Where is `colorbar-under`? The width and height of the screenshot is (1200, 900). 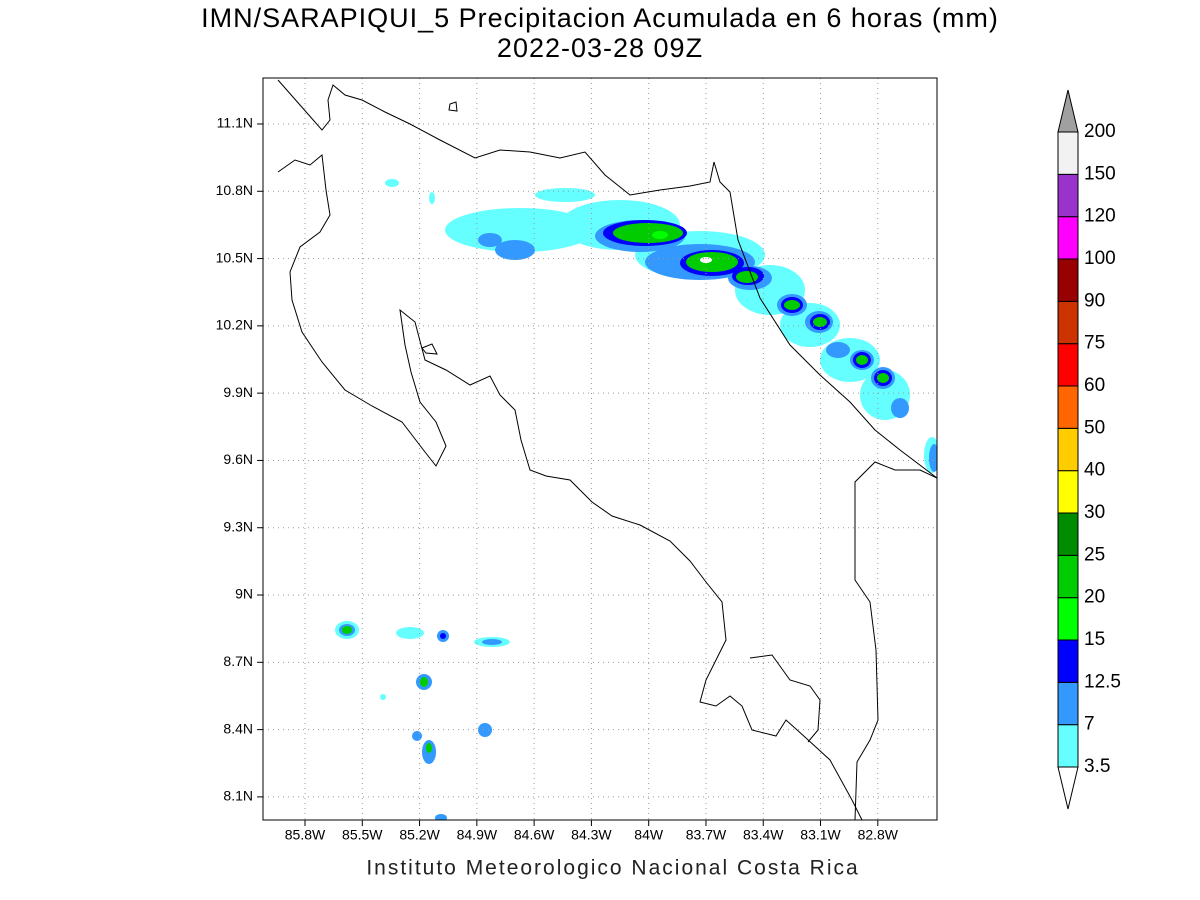 colorbar-under is located at coordinates (1068, 788).